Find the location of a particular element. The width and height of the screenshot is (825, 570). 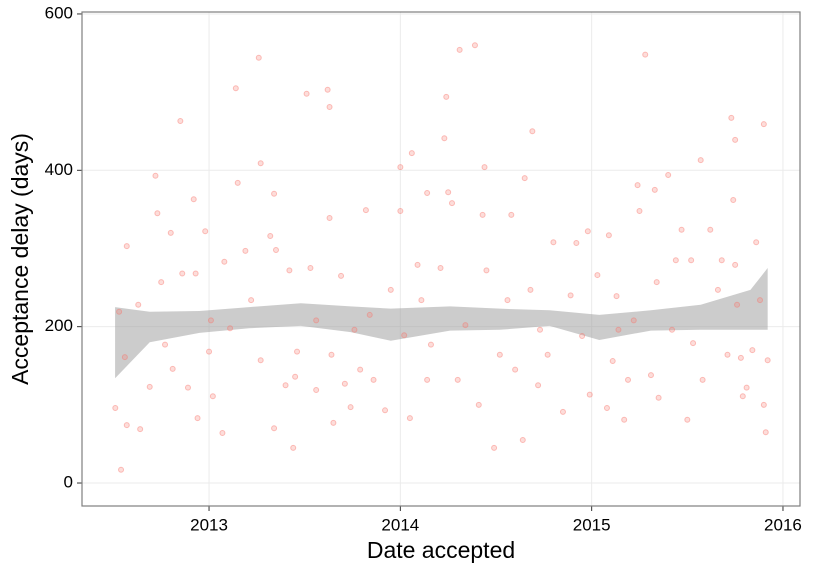

y-tick-label: 400 is located at coordinates (59, 169).